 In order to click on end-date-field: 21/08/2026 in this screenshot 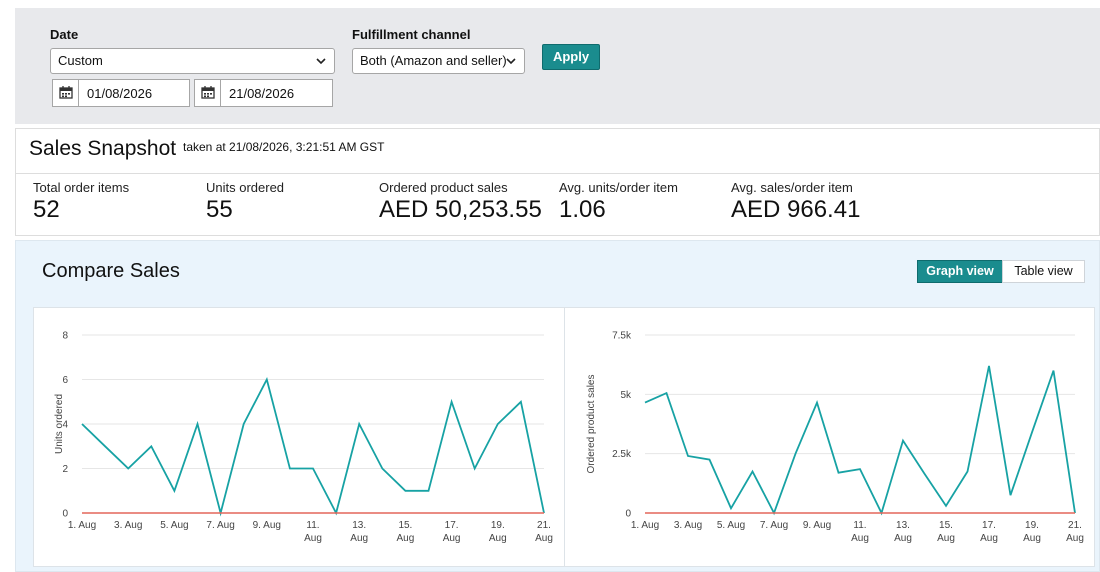, I will do `click(263, 93)`.